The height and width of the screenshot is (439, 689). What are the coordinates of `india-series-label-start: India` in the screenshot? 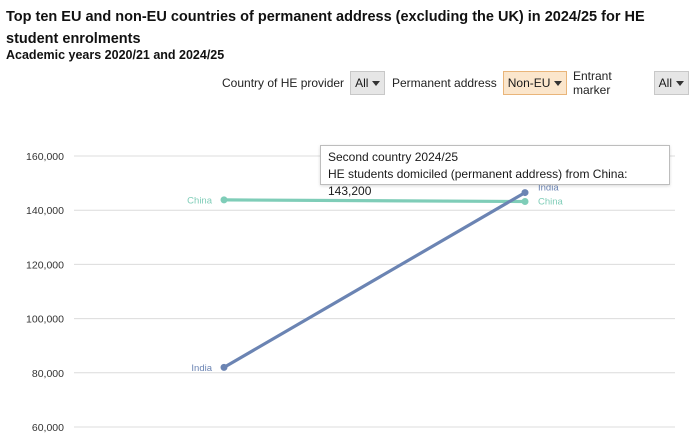 It's located at (201, 368).